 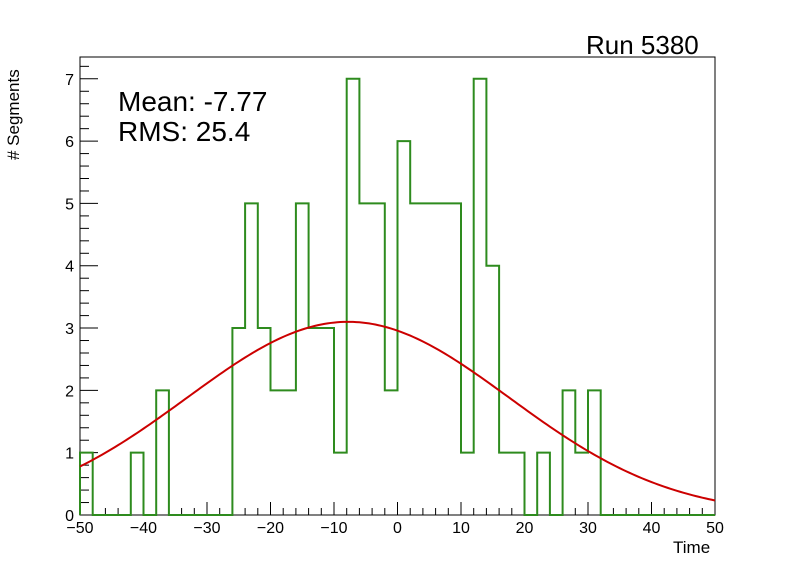 I want to click on x-tick-label: −30, so click(x=206, y=528).